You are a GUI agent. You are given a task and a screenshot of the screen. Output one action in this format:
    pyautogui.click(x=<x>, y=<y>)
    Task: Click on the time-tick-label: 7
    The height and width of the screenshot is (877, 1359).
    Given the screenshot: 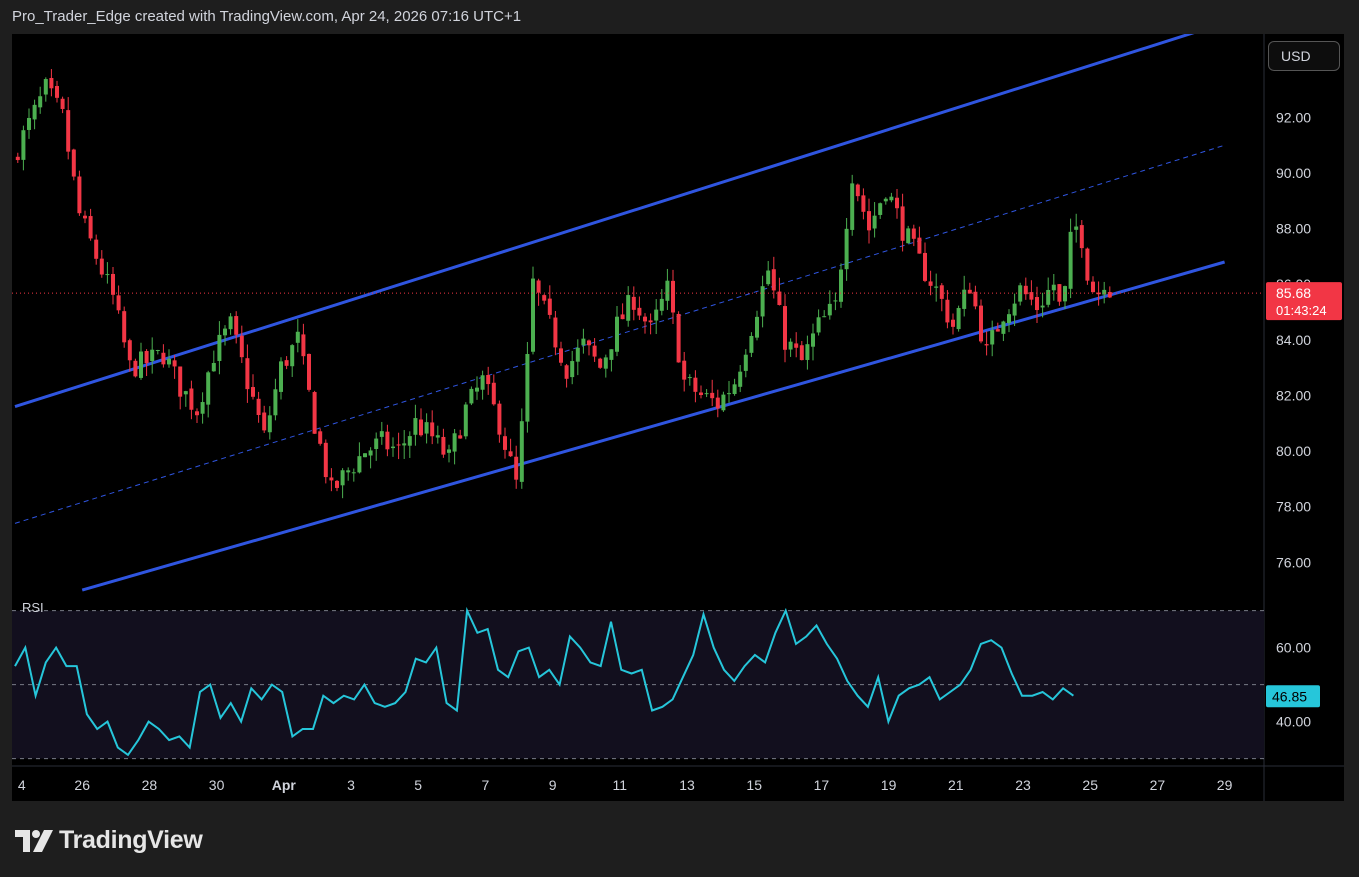 What is the action you would take?
    pyautogui.click(x=486, y=785)
    